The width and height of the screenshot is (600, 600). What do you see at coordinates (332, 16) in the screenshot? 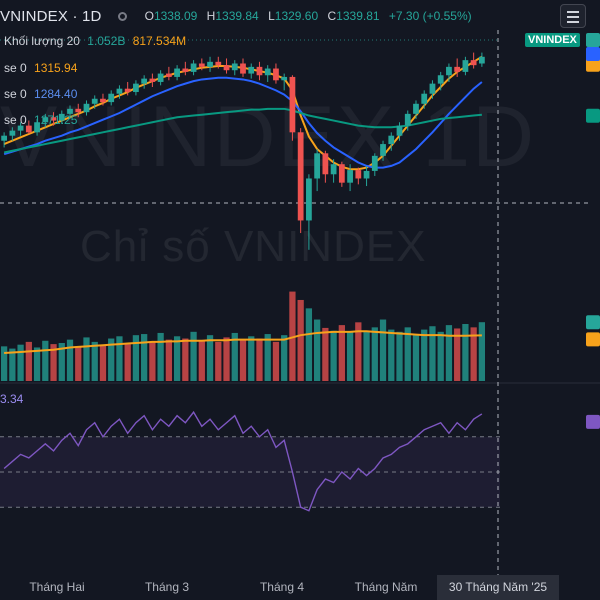
I see `close-label: C` at bounding box center [332, 16].